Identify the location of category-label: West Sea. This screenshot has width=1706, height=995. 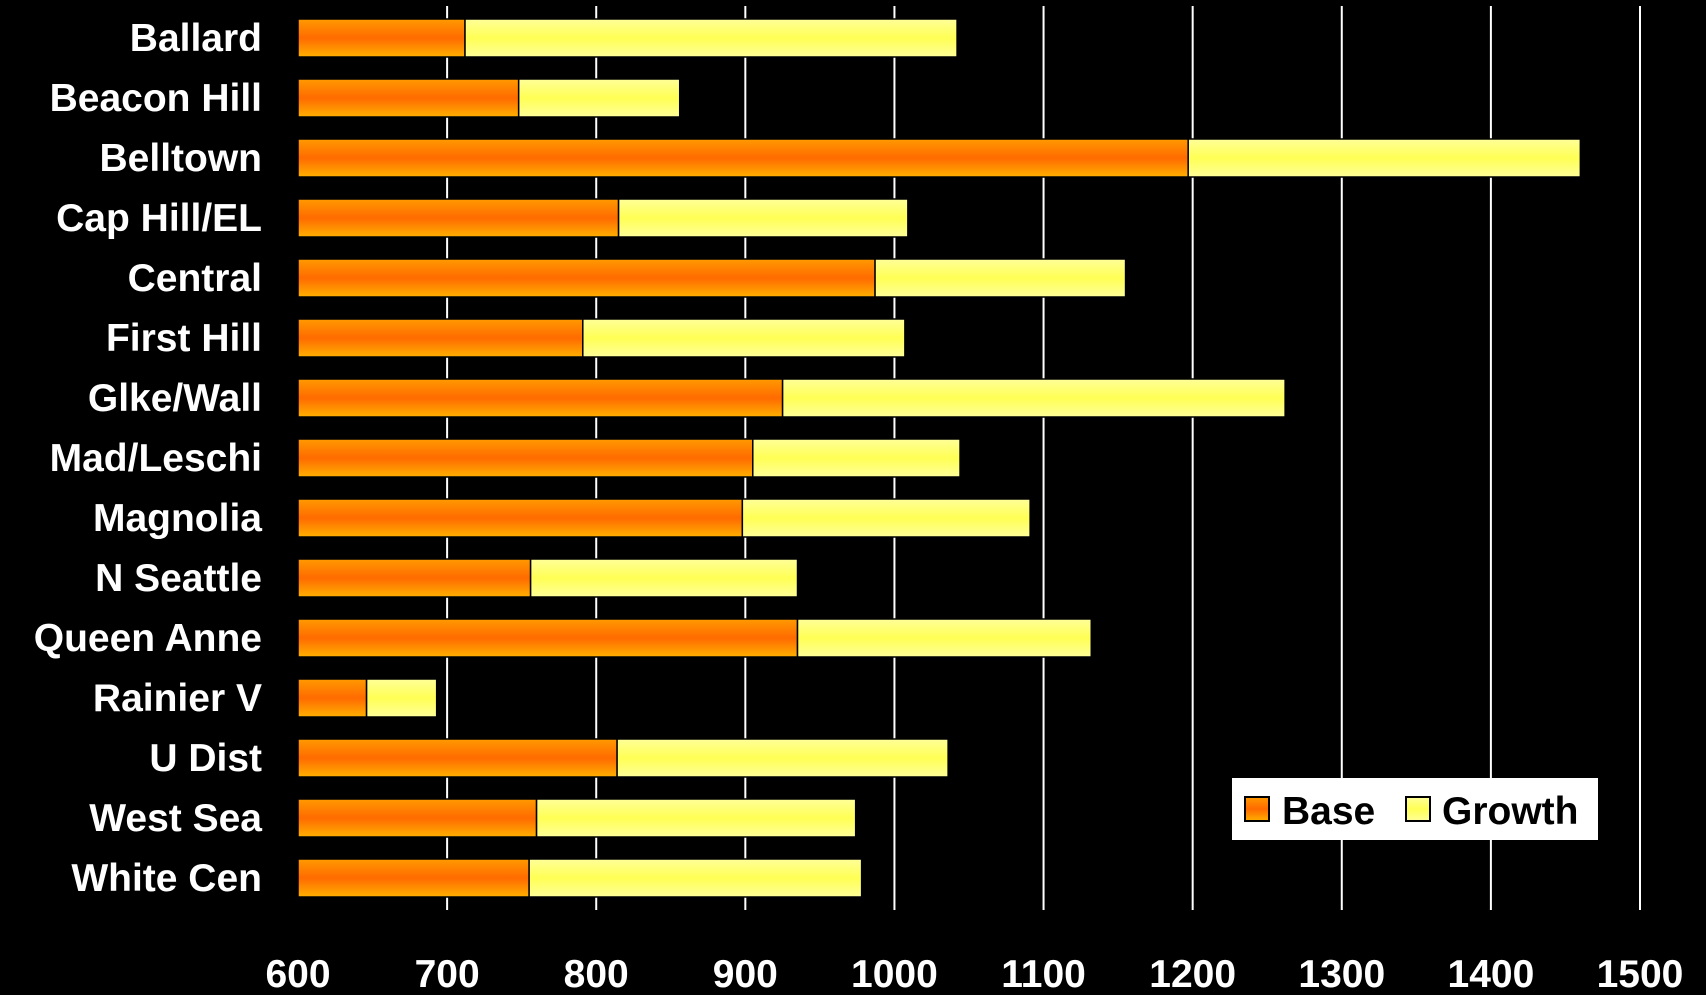
(175, 818).